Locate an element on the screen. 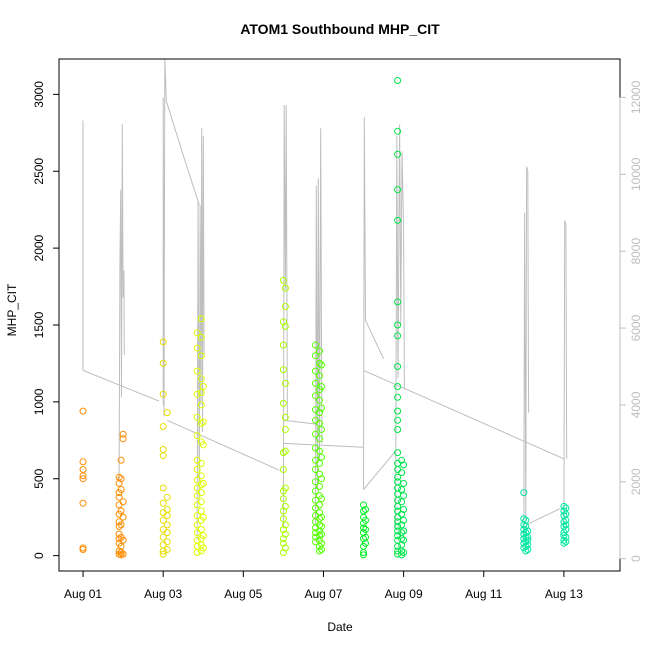  y2-tick-label: 8000 is located at coordinates (636, 251).